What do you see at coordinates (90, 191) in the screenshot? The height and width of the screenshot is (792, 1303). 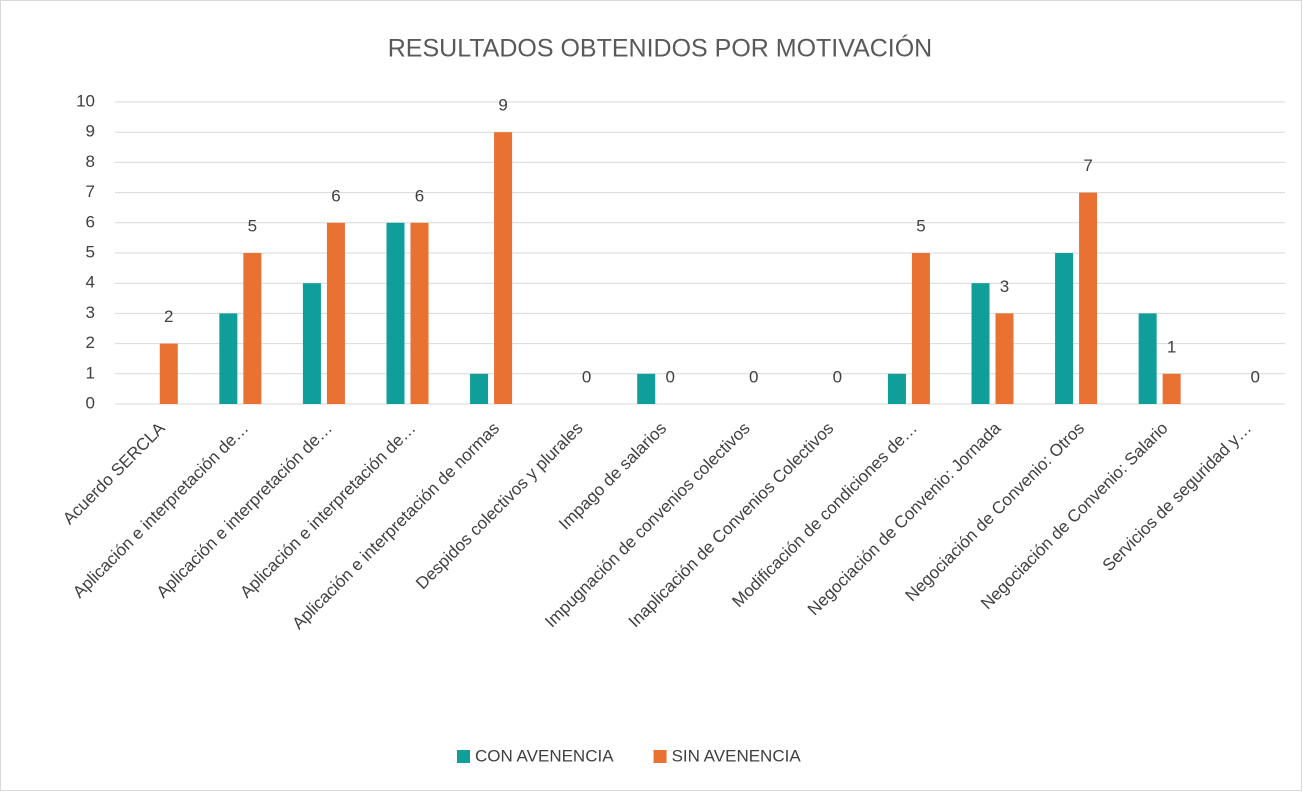 I see `y-tick-label: 7` at bounding box center [90, 191].